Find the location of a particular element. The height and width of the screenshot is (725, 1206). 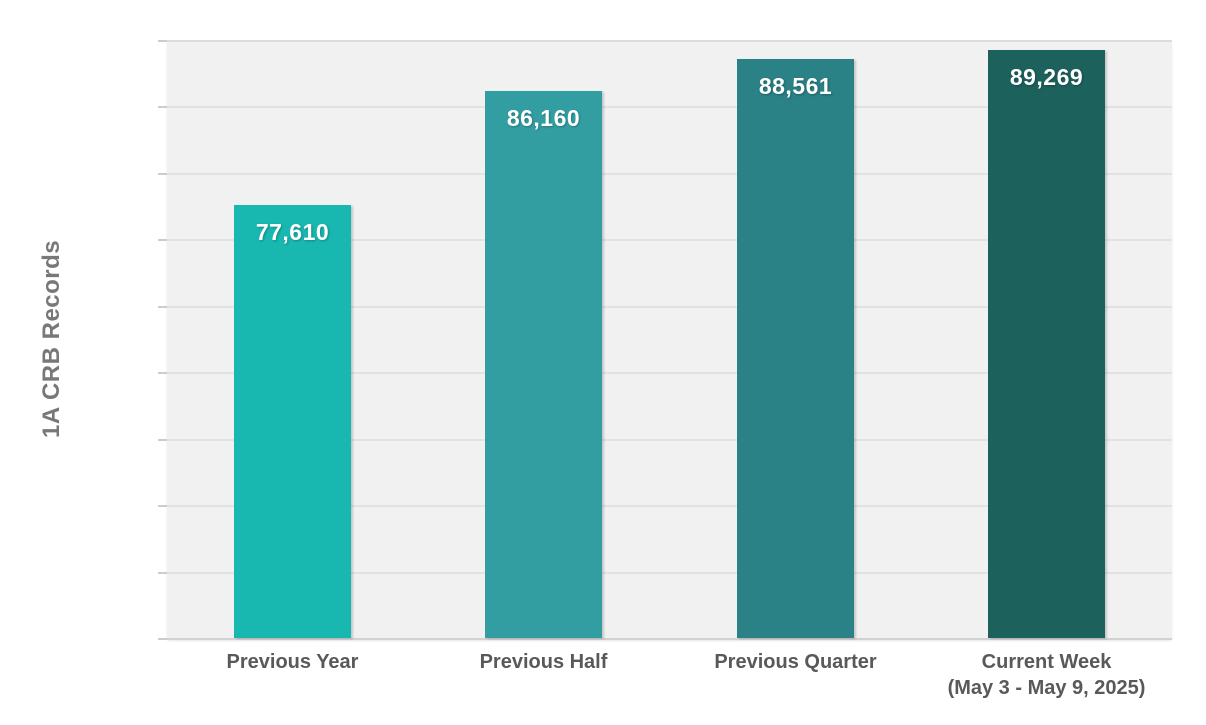

bar-previous-quarter: 88,561 is located at coordinates (795, 348).